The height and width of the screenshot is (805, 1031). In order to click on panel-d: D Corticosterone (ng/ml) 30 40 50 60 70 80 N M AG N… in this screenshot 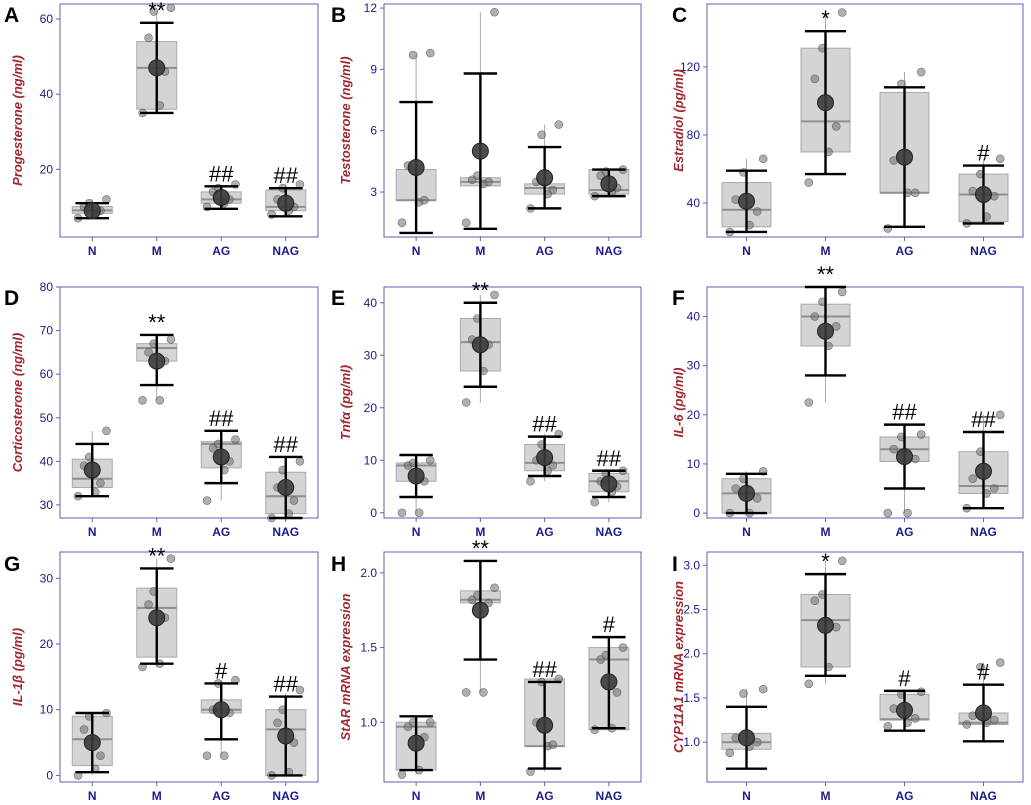, I will do `click(161, 409)`.